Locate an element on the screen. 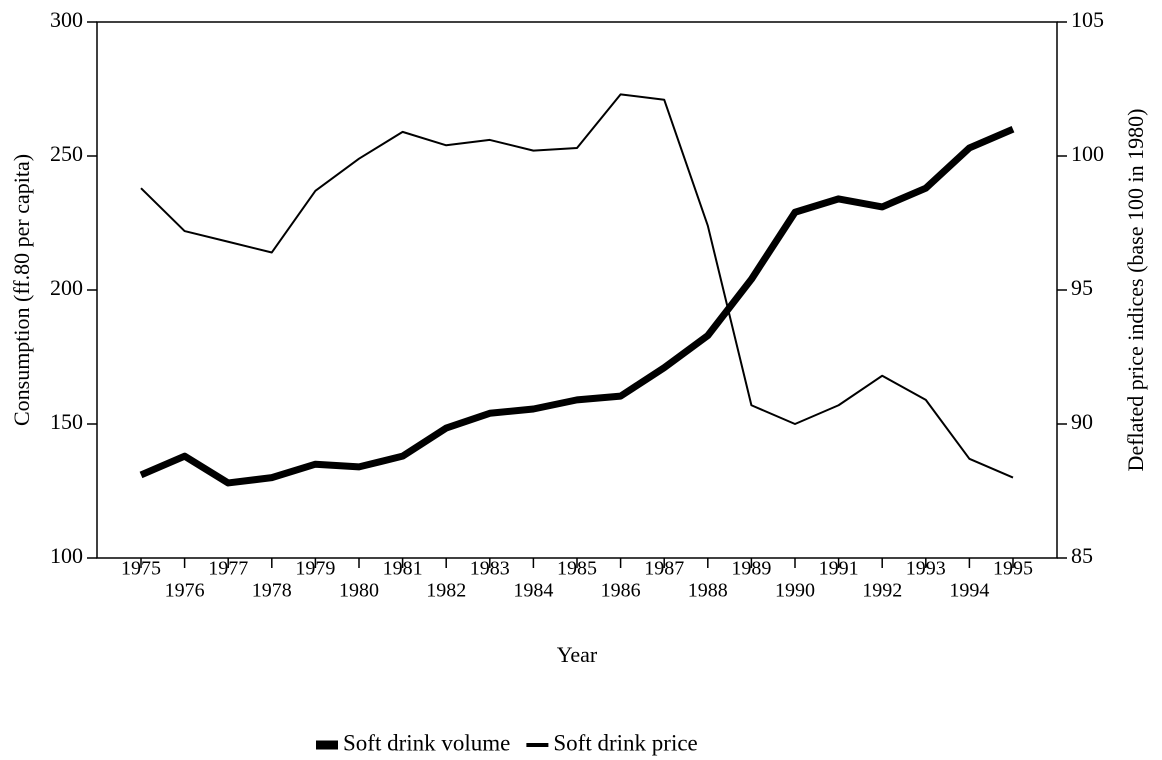 The height and width of the screenshot is (760, 1162). x-tick-label: 1987 is located at coordinates (664, 569).